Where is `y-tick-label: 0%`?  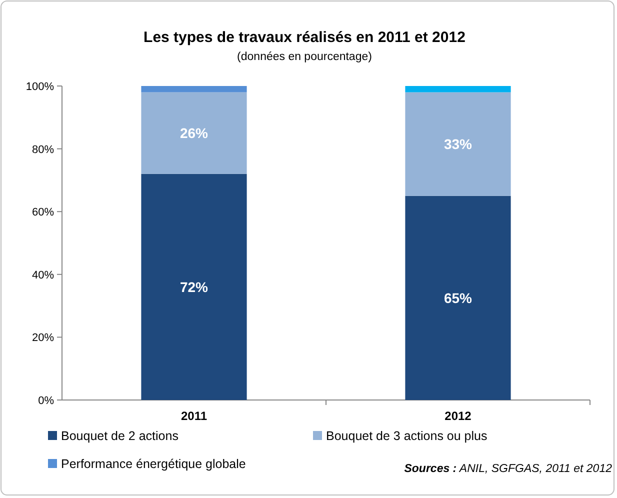 y-tick-label: 0% is located at coordinates (46, 401).